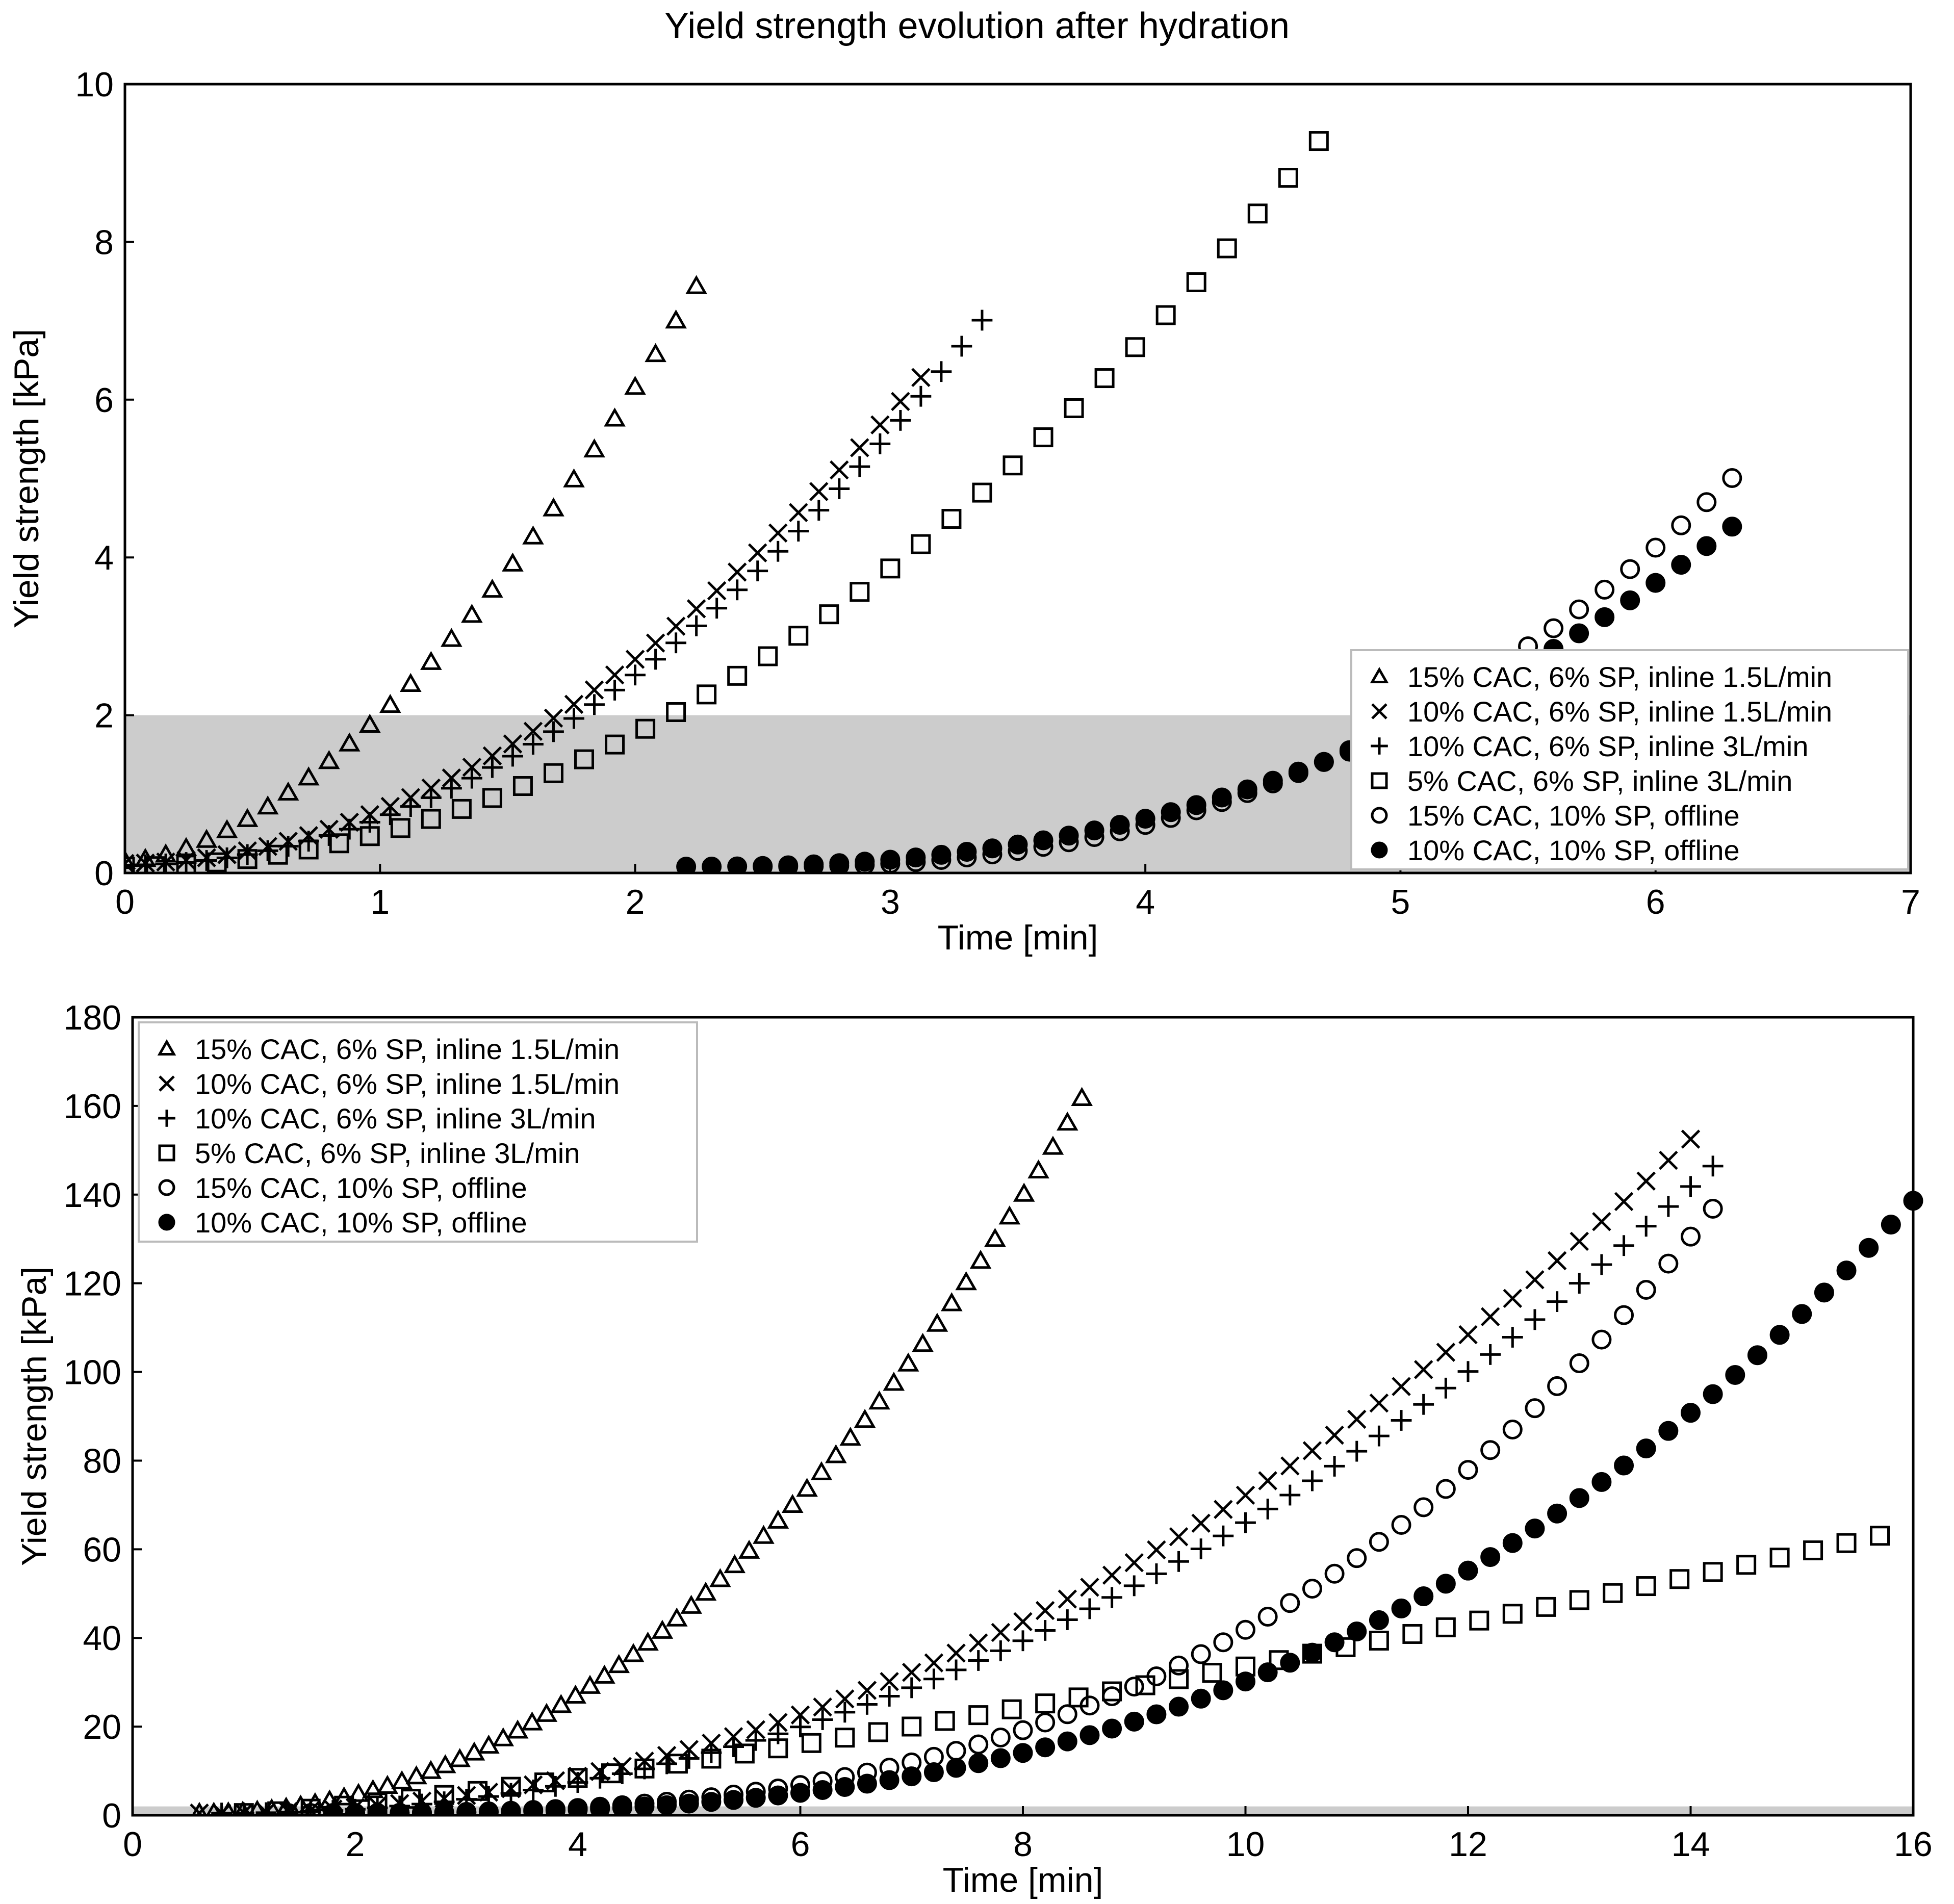 This screenshot has width=1954, height=1904. Describe the element at coordinates (407, 1084) in the screenshot. I see `legend-label: 10% CAC, 6% SP, inline 1.5L/min` at that location.